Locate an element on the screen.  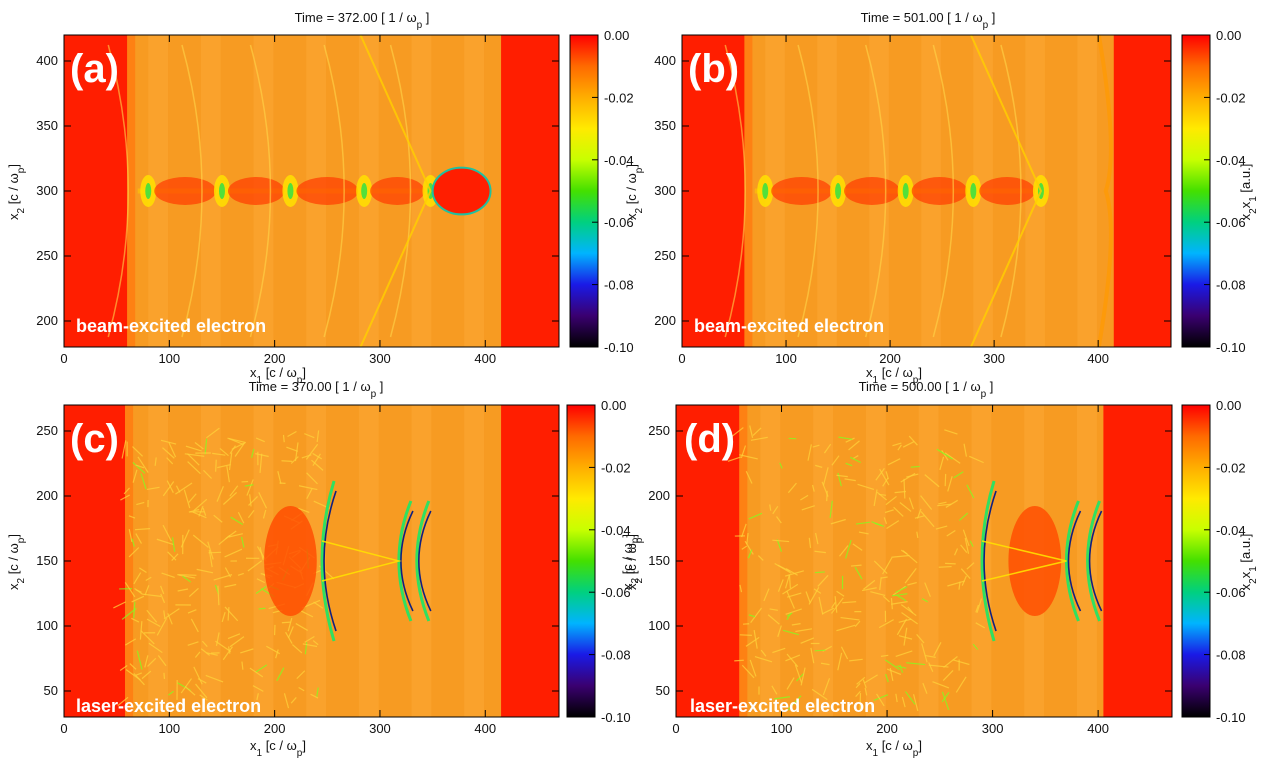
time-title: Time = 370.00 [ 1 / ωp ] is located at coordinates (316, 389).